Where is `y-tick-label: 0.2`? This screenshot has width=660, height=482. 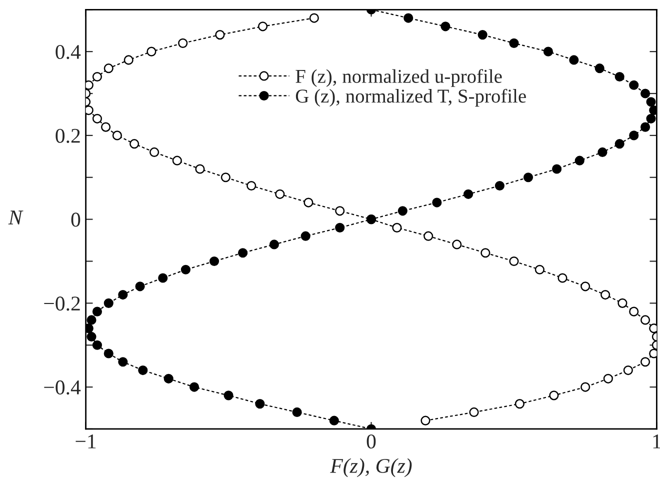 y-tick-label: 0.2 is located at coordinates (68, 135).